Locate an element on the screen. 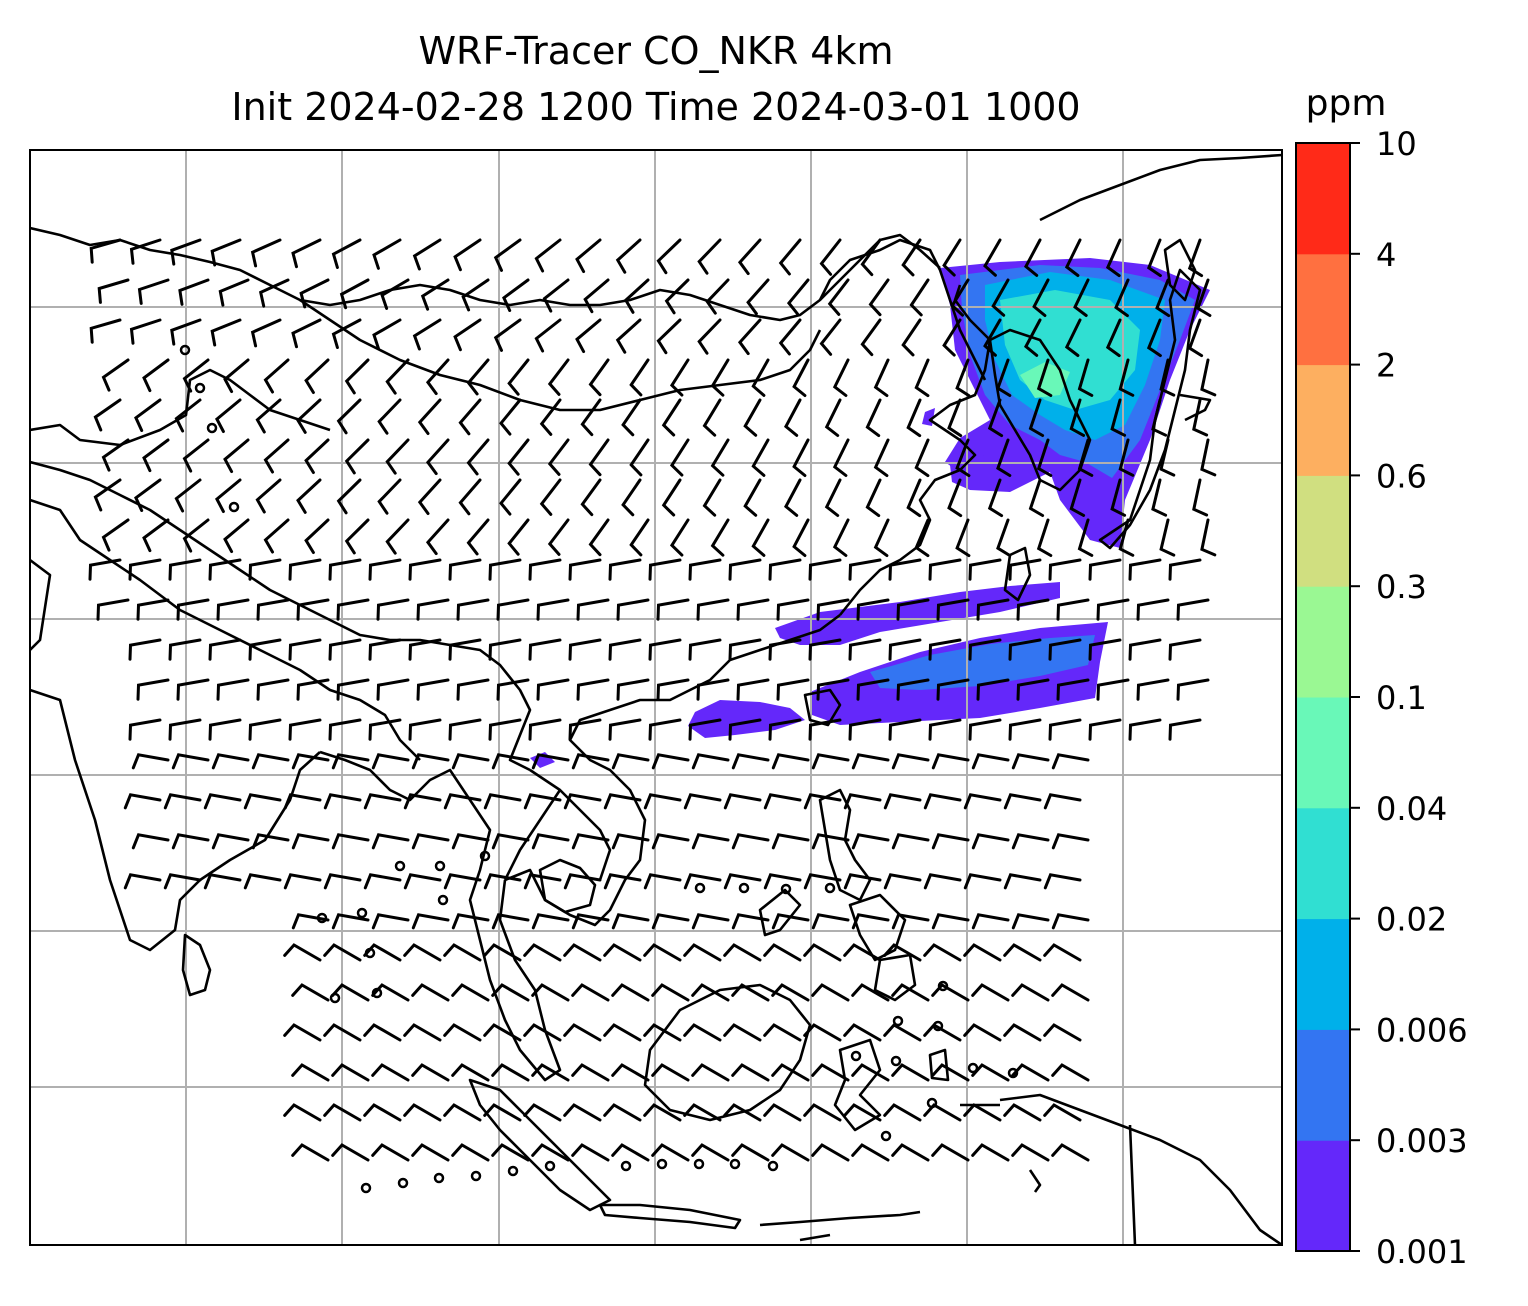  colorbar-tick-label: 10 is located at coordinates (1396, 144).